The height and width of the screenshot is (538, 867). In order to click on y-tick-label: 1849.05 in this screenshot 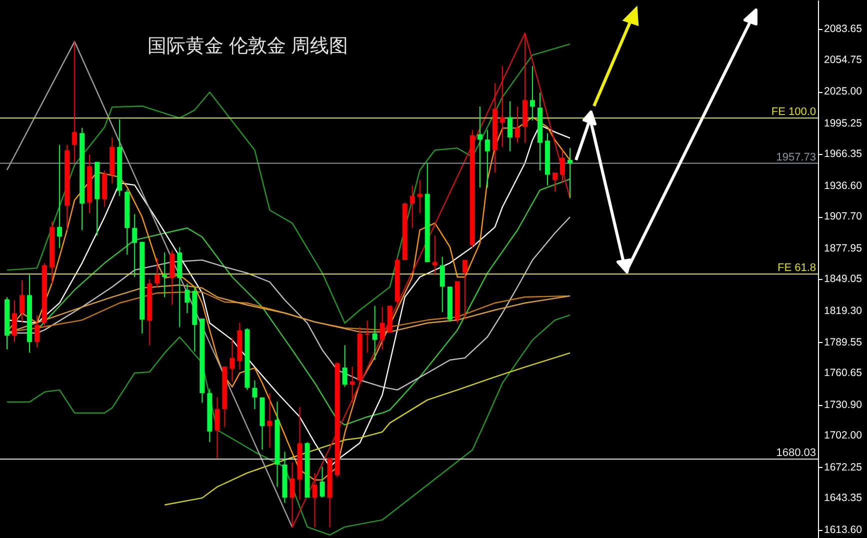, I will do `click(843, 279)`.